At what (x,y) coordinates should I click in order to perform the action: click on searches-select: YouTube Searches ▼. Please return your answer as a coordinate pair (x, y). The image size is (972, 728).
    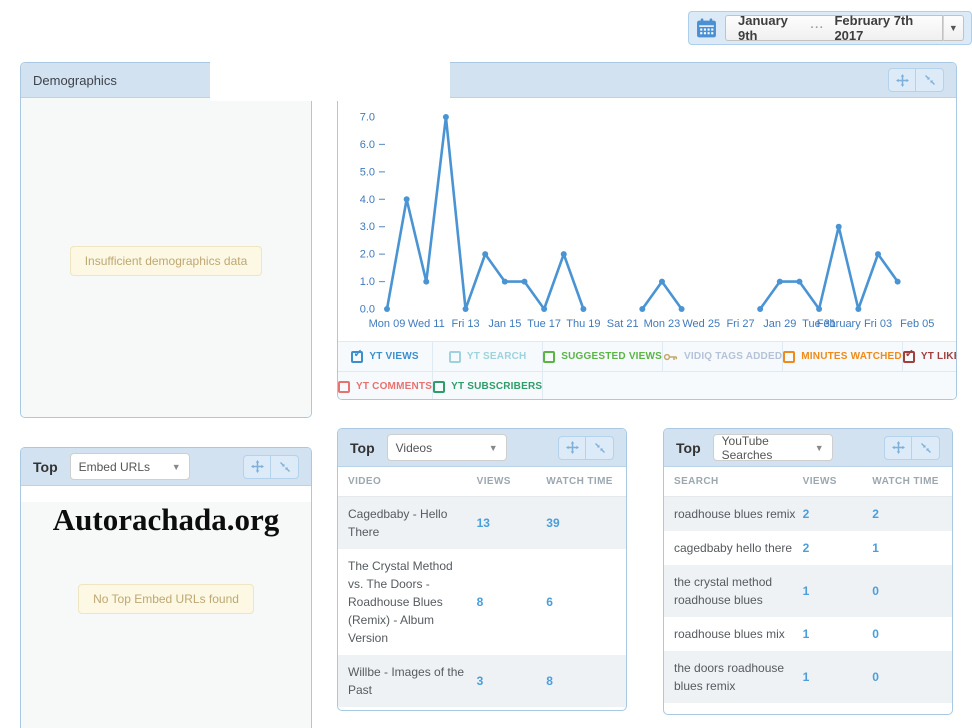
    Looking at the image, I should click on (772, 447).